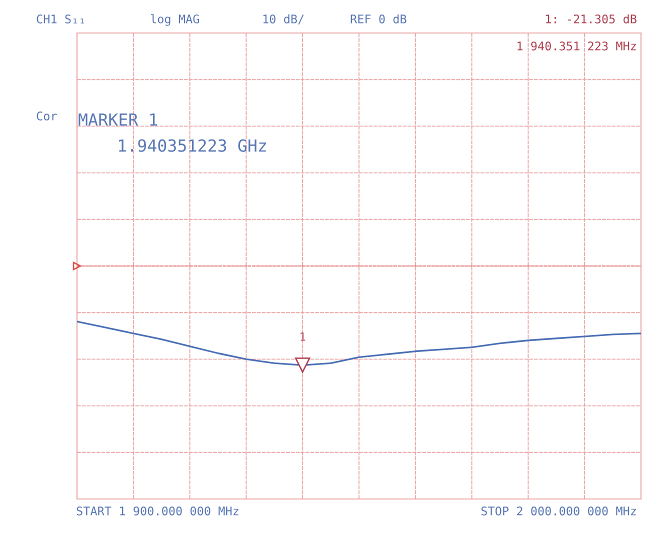 The height and width of the screenshot is (544, 648). I want to click on text: 1 940.351 223 MHz, so click(577, 46).